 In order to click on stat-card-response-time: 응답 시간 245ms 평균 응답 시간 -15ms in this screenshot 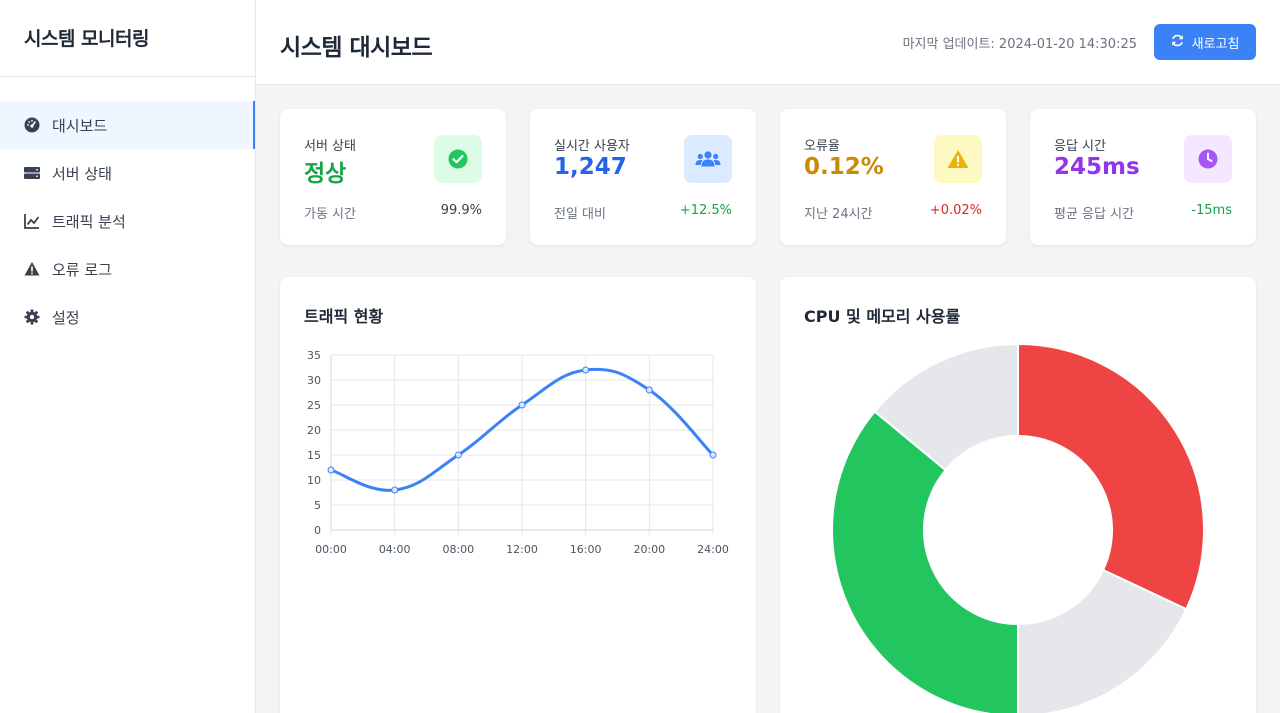, I will do `click(1143, 177)`.